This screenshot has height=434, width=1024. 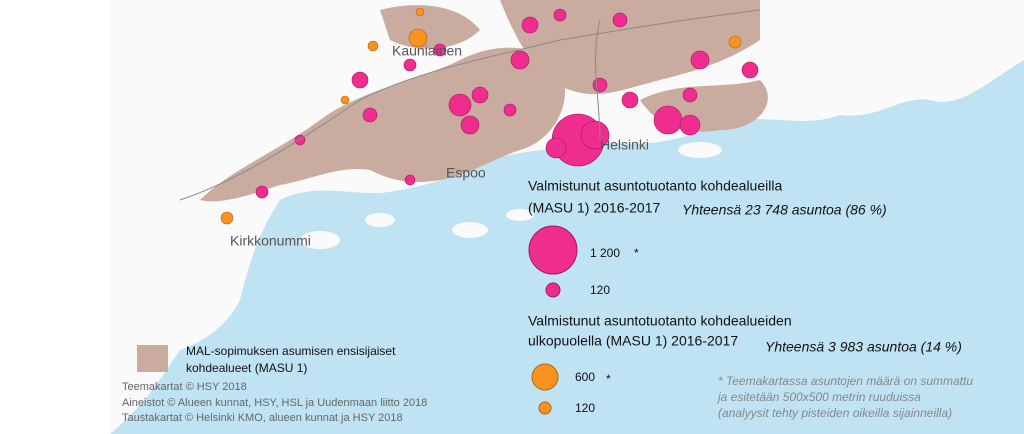 I want to click on legend-title: (MASU 1) 2016-2017, so click(x=594, y=208).